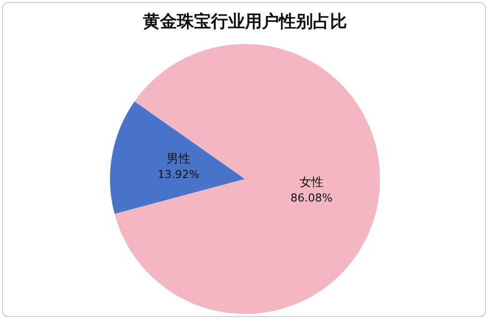 The image size is (490, 321). Describe the element at coordinates (178, 158) in the screenshot. I see `slice-label: 男性` at that location.